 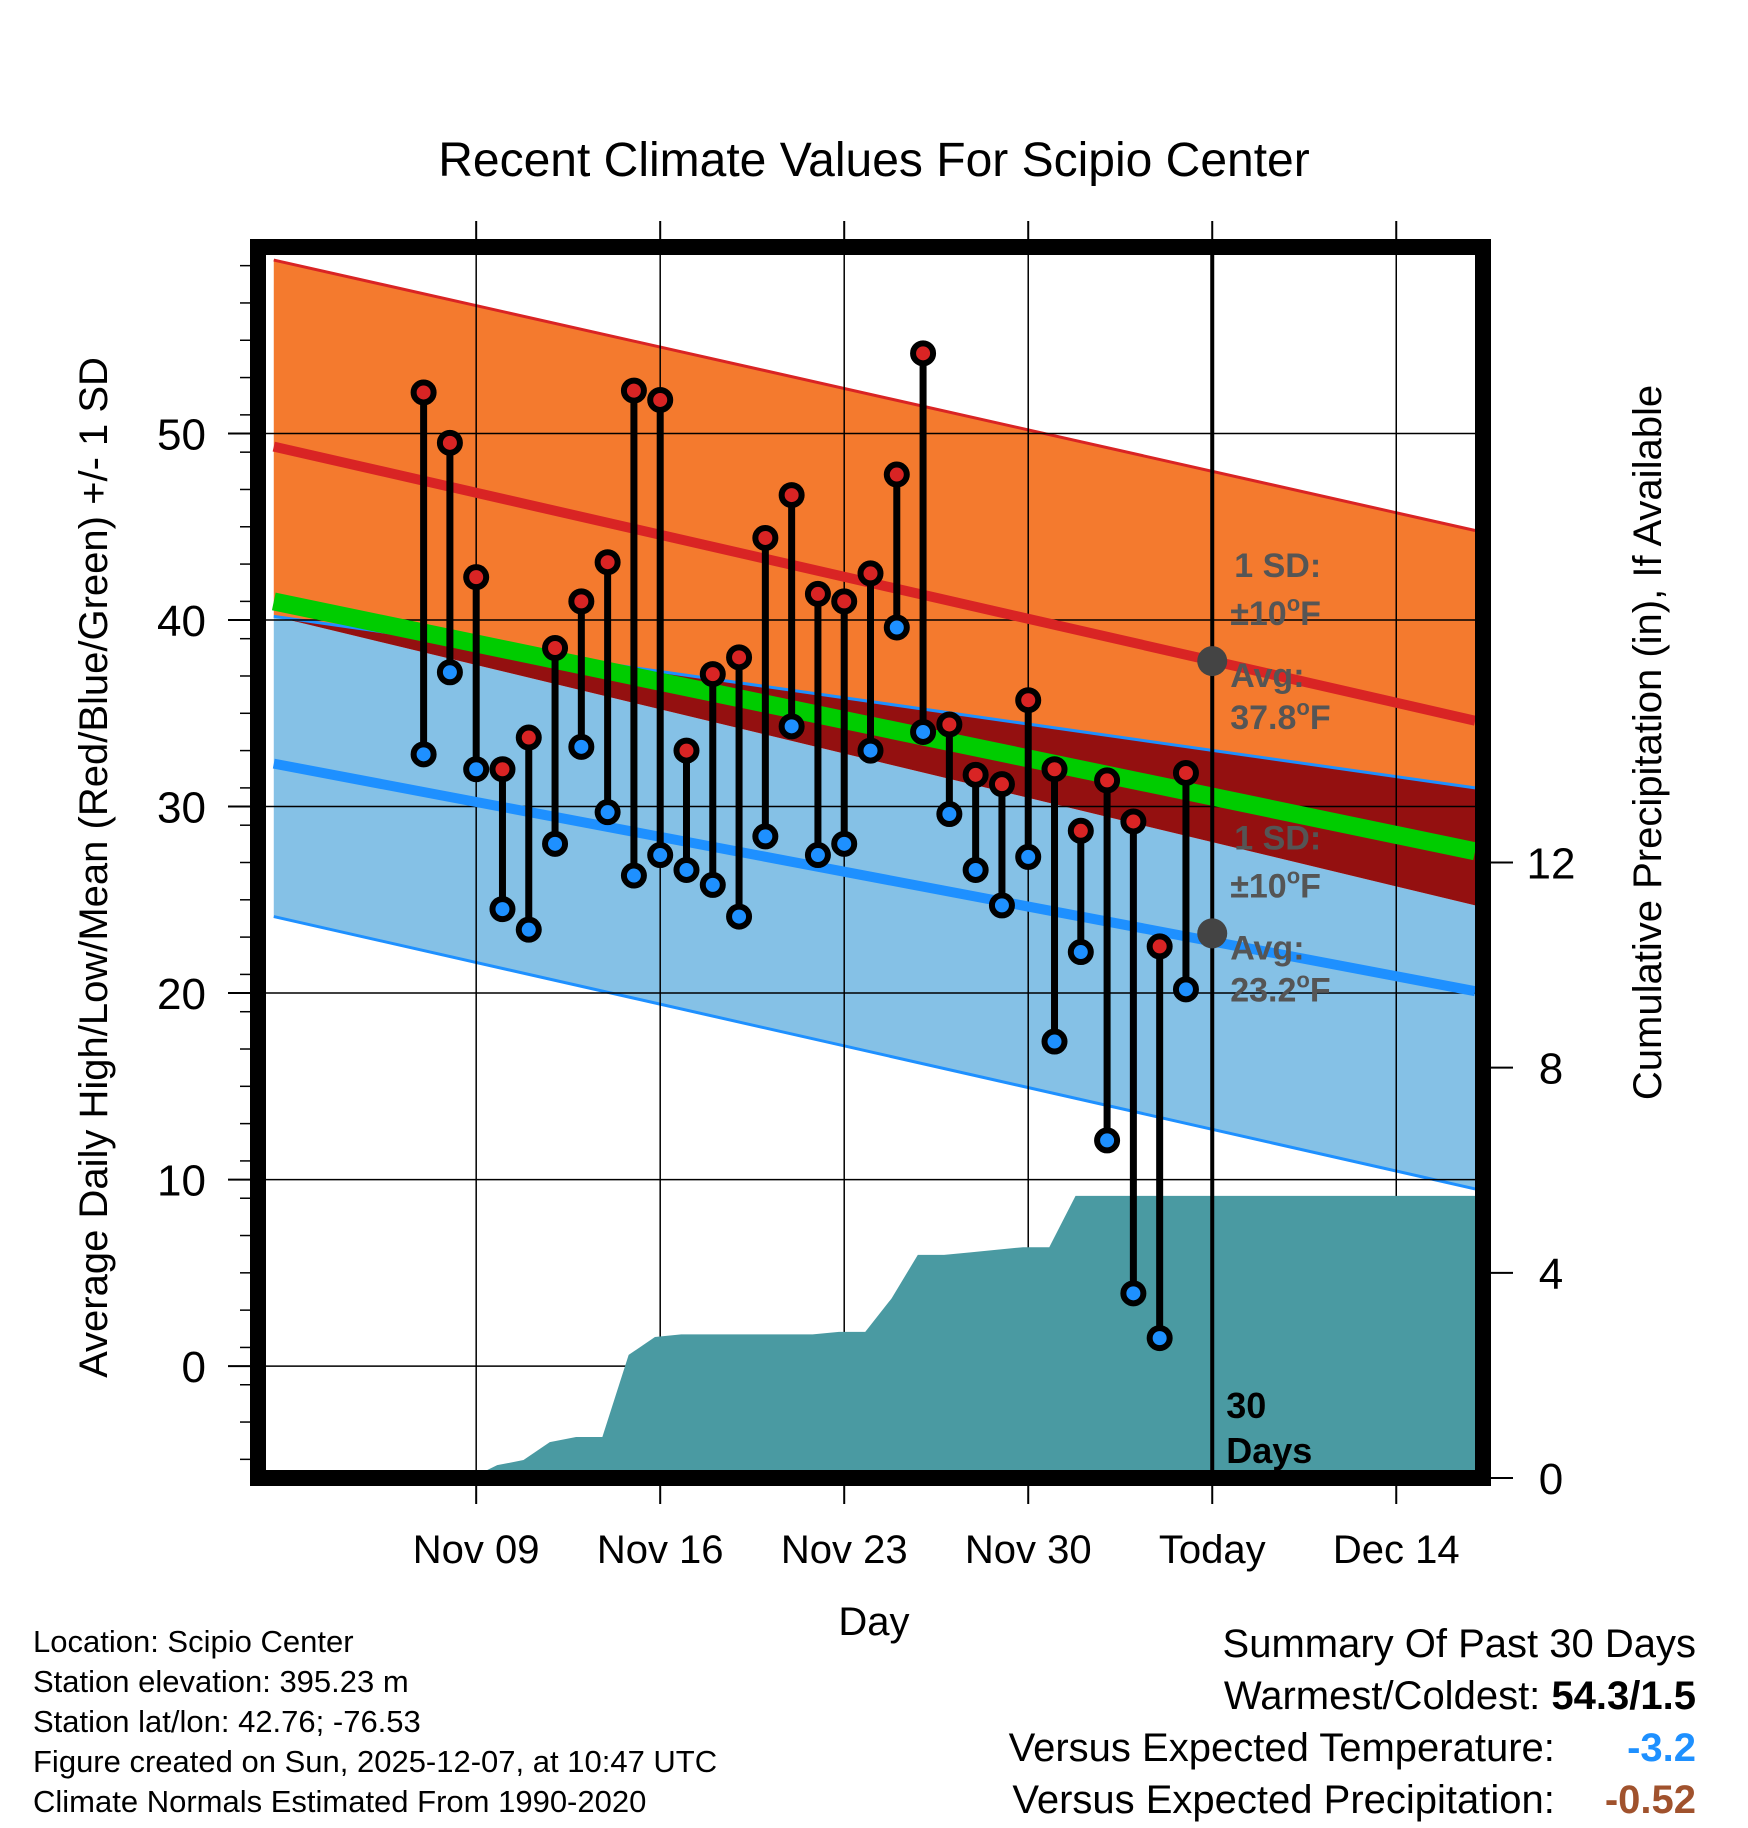 I want to click on precip-area, so click(x=874, y=1336).